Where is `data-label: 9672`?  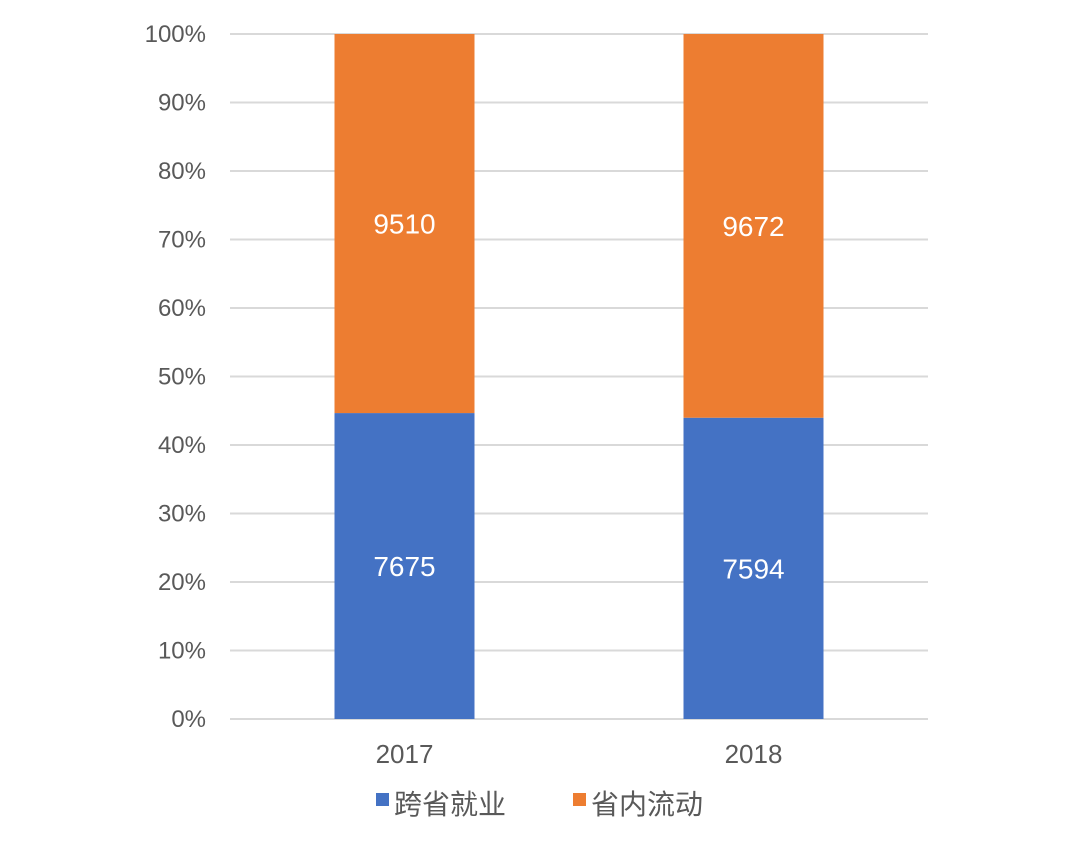
data-label: 9672 is located at coordinates (753, 226).